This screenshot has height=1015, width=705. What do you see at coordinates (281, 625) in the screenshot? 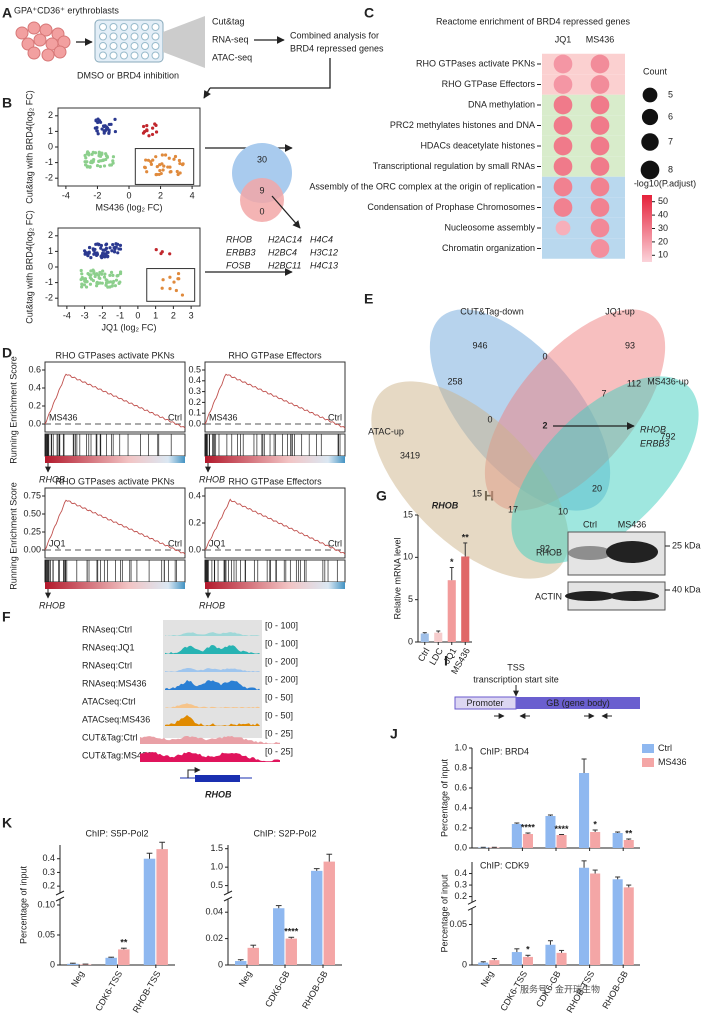
I see `track-range: [0 - 100]` at bounding box center [281, 625].